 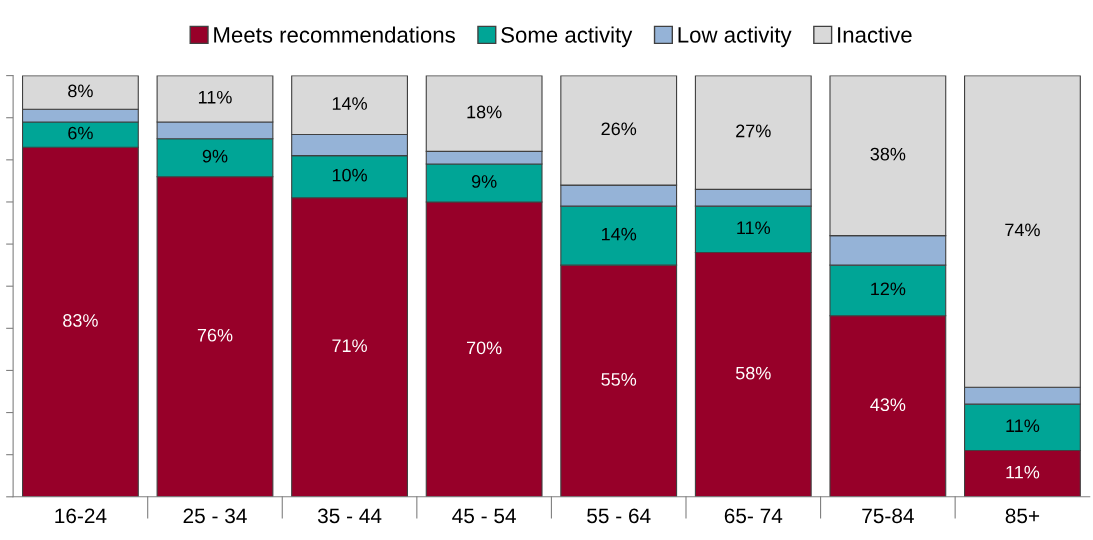 What do you see at coordinates (81, 516) in the screenshot?
I see `x-tick-label: 16-24` at bounding box center [81, 516].